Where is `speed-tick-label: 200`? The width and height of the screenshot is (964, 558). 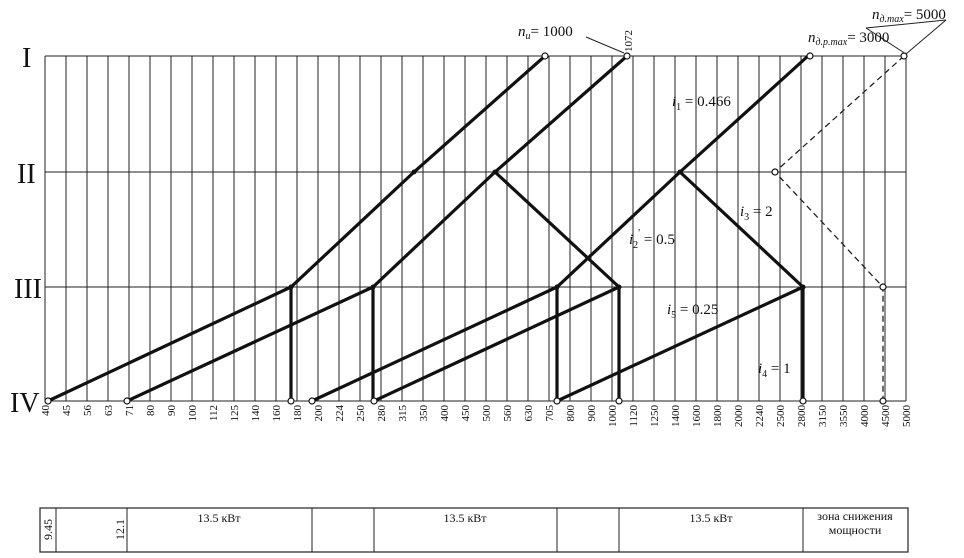 speed-tick-label: 200 is located at coordinates (319, 413).